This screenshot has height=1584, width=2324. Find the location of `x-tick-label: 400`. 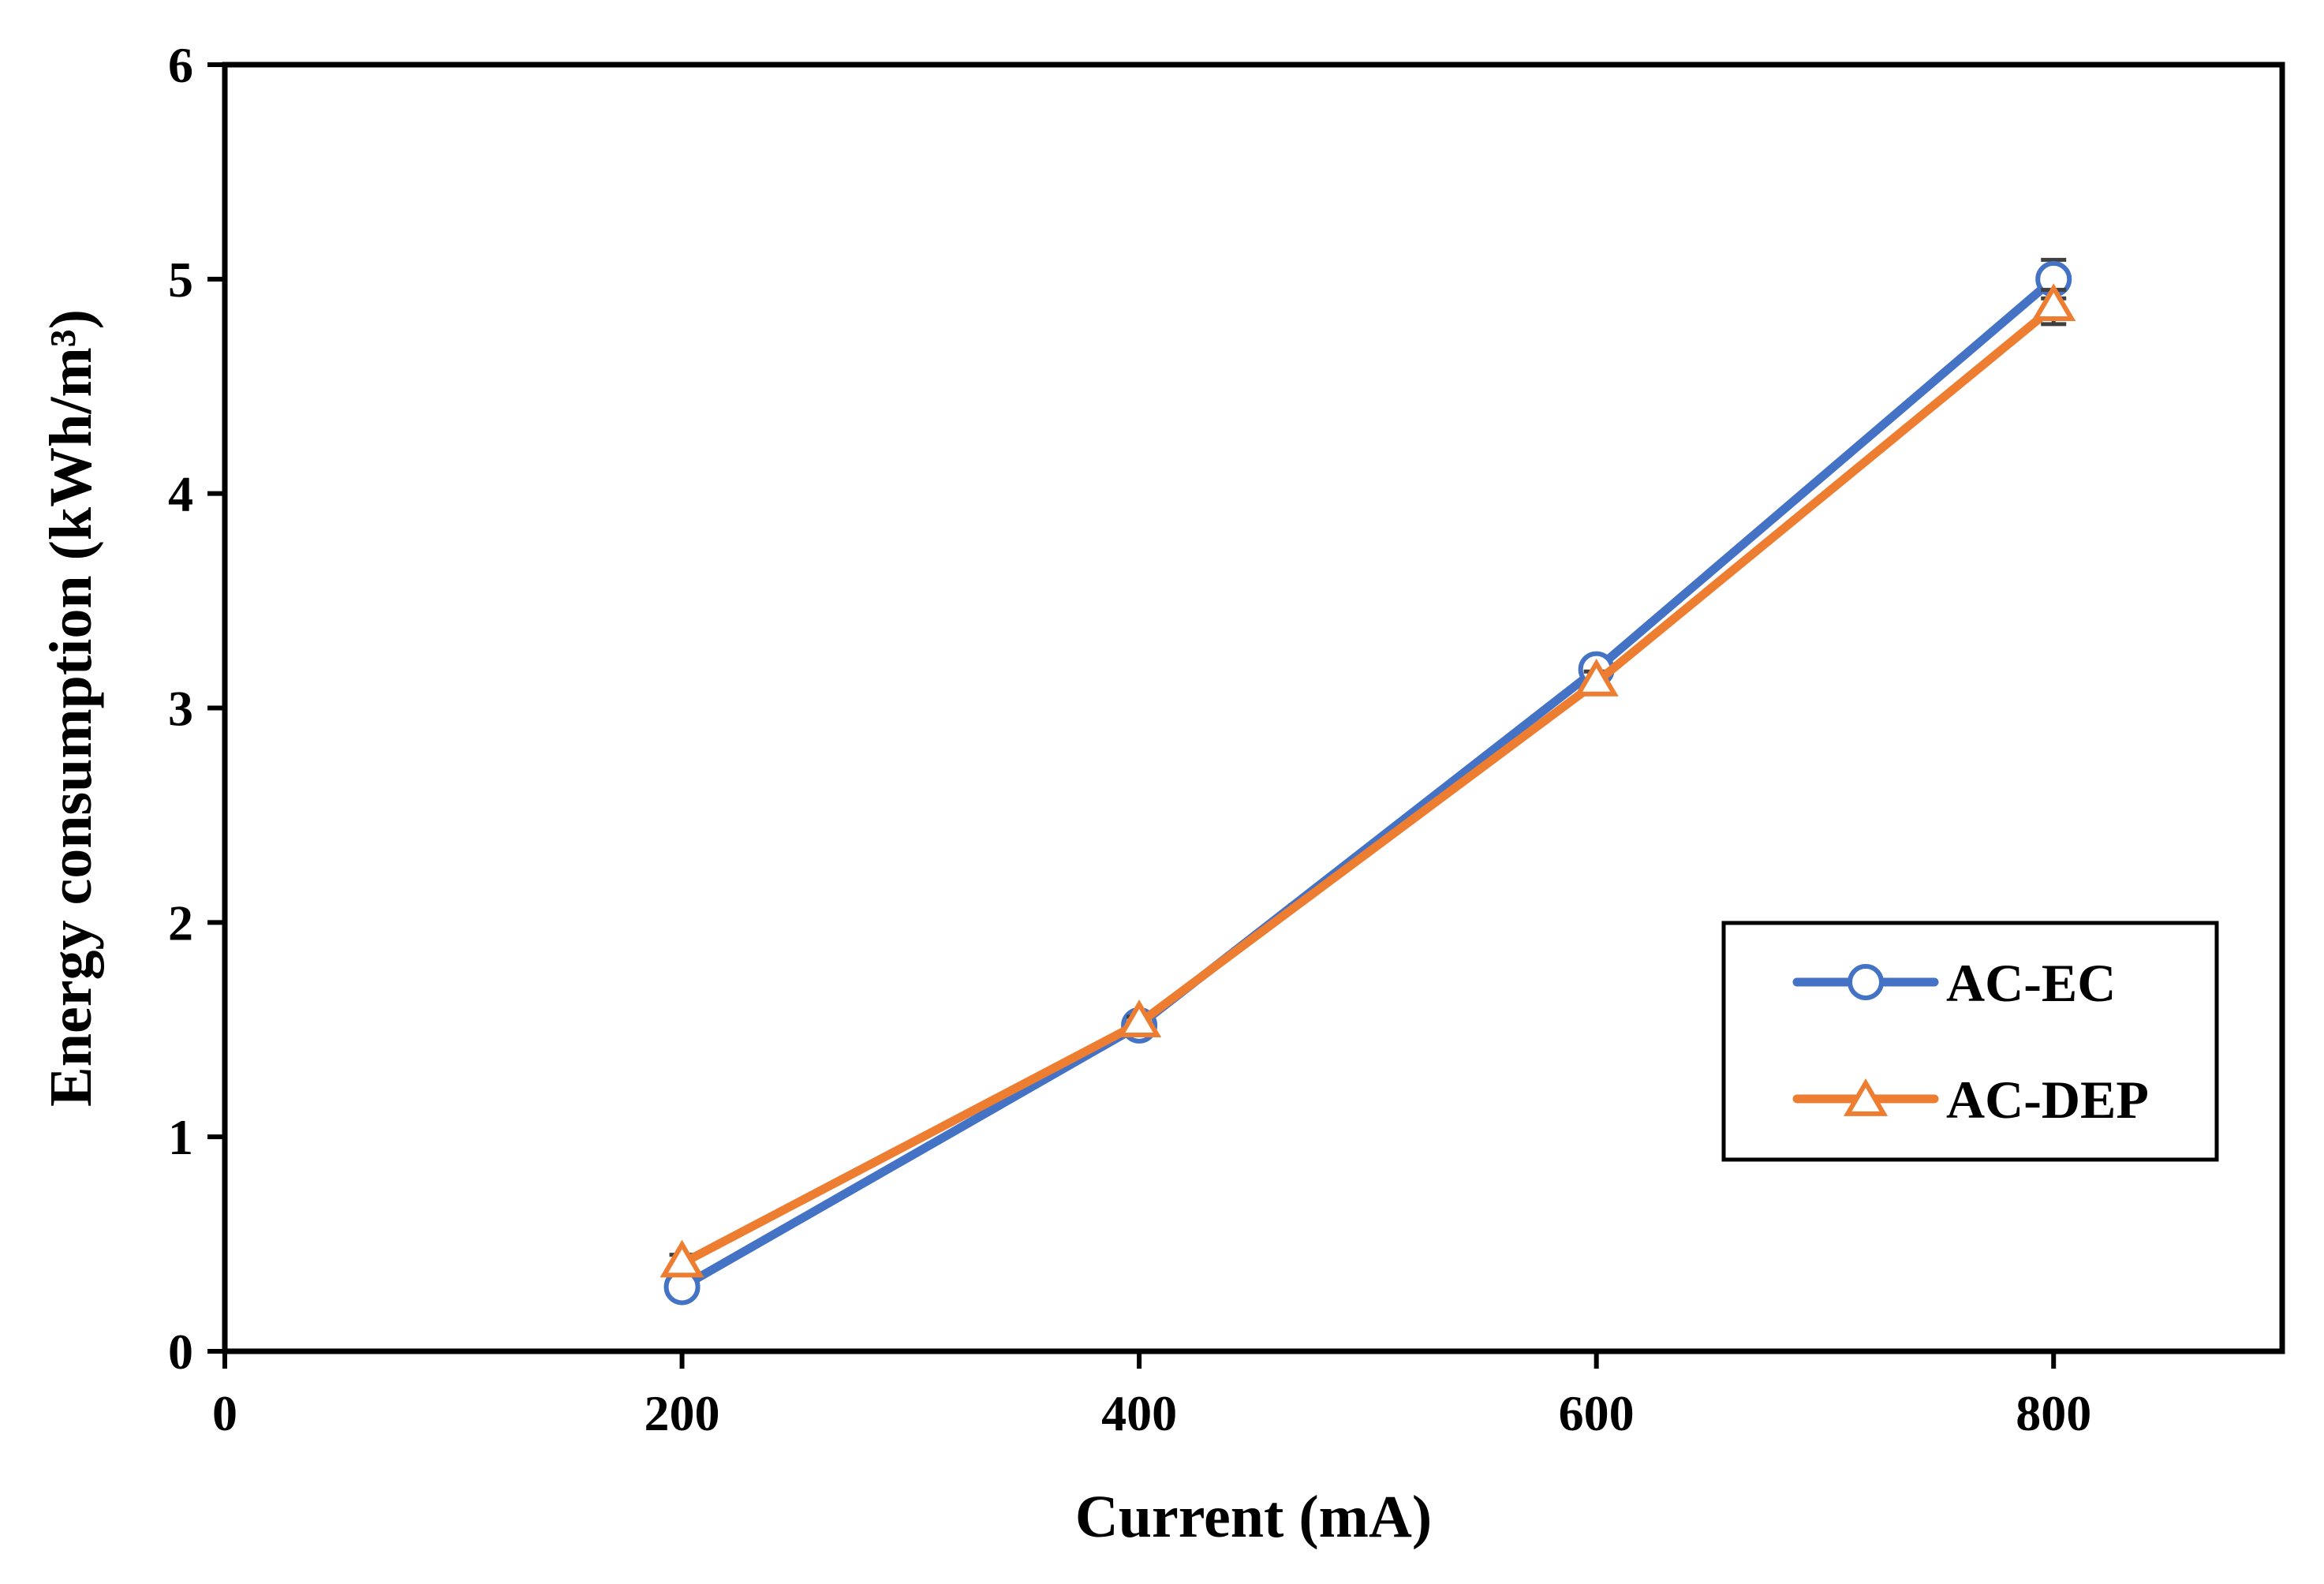

x-tick-label: 400 is located at coordinates (1139, 1413).